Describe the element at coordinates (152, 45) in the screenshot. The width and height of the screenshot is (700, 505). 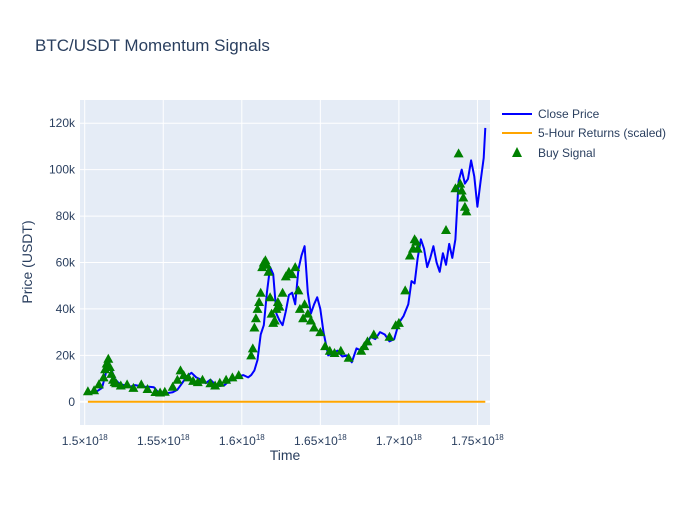
I see `chart-title: BTC/USDT Momentum Signals` at that location.